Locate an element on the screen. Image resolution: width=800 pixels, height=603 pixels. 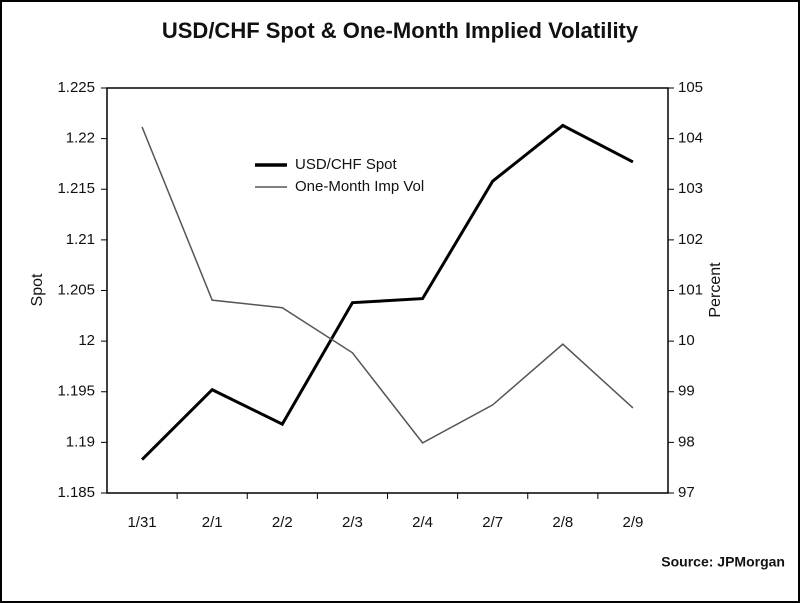
y2-tick-label: 98 is located at coordinates (686, 441).